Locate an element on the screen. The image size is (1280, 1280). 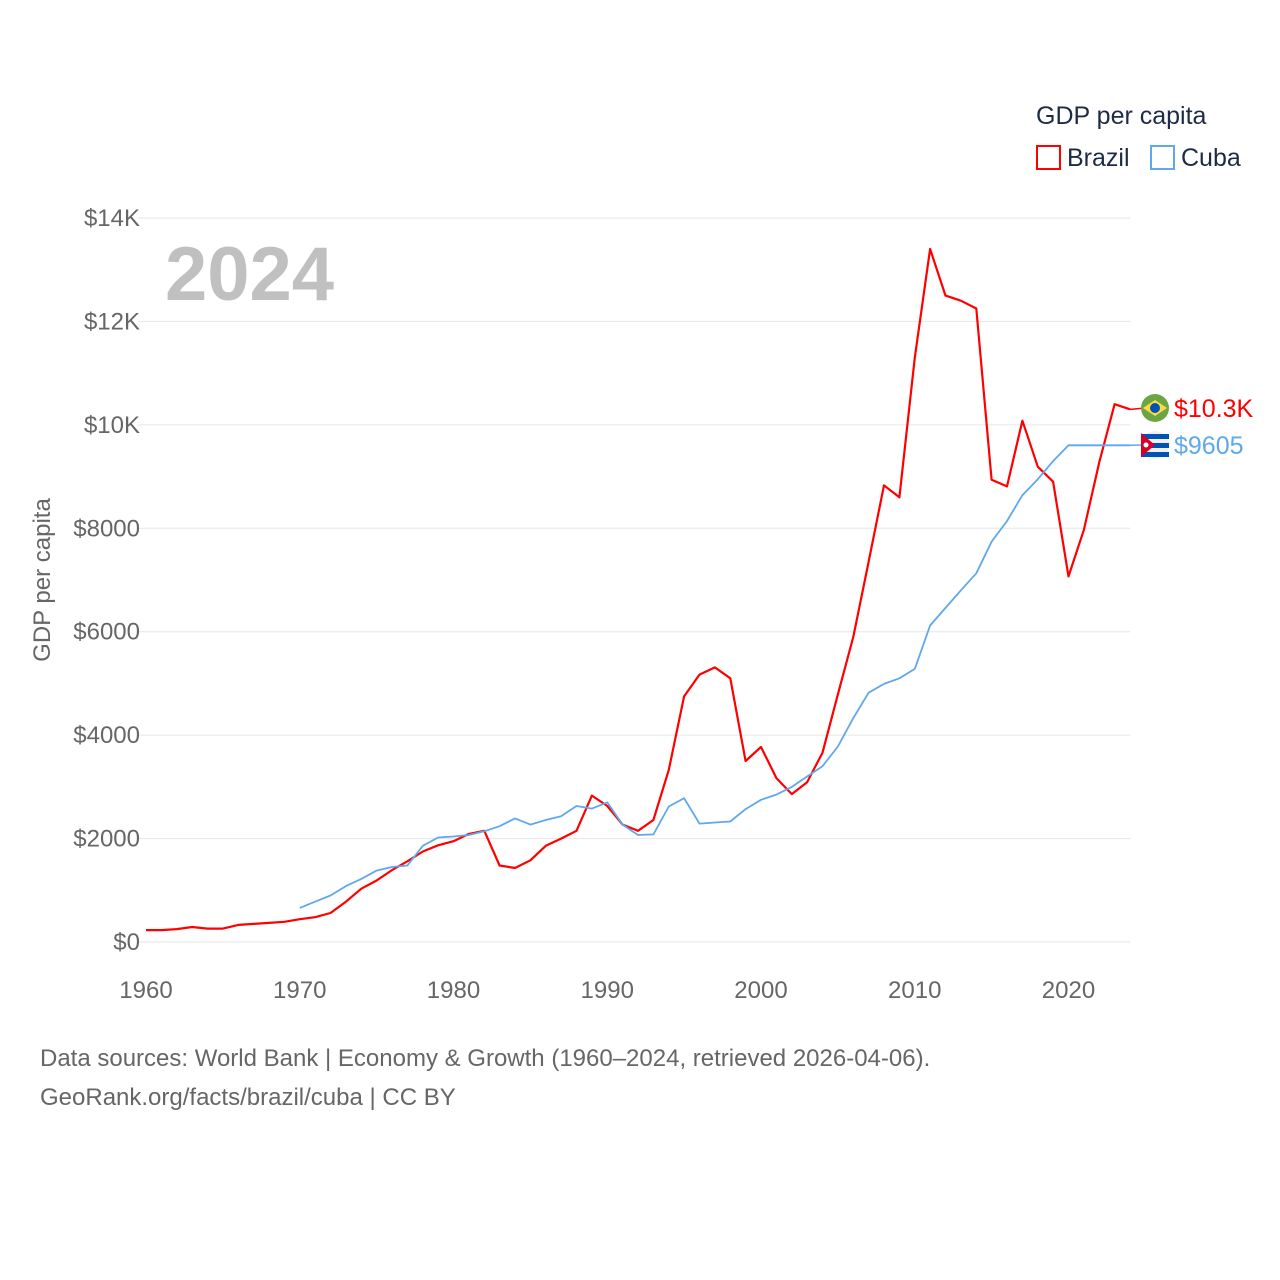
cuba-flag-icon is located at coordinates (1155, 445).